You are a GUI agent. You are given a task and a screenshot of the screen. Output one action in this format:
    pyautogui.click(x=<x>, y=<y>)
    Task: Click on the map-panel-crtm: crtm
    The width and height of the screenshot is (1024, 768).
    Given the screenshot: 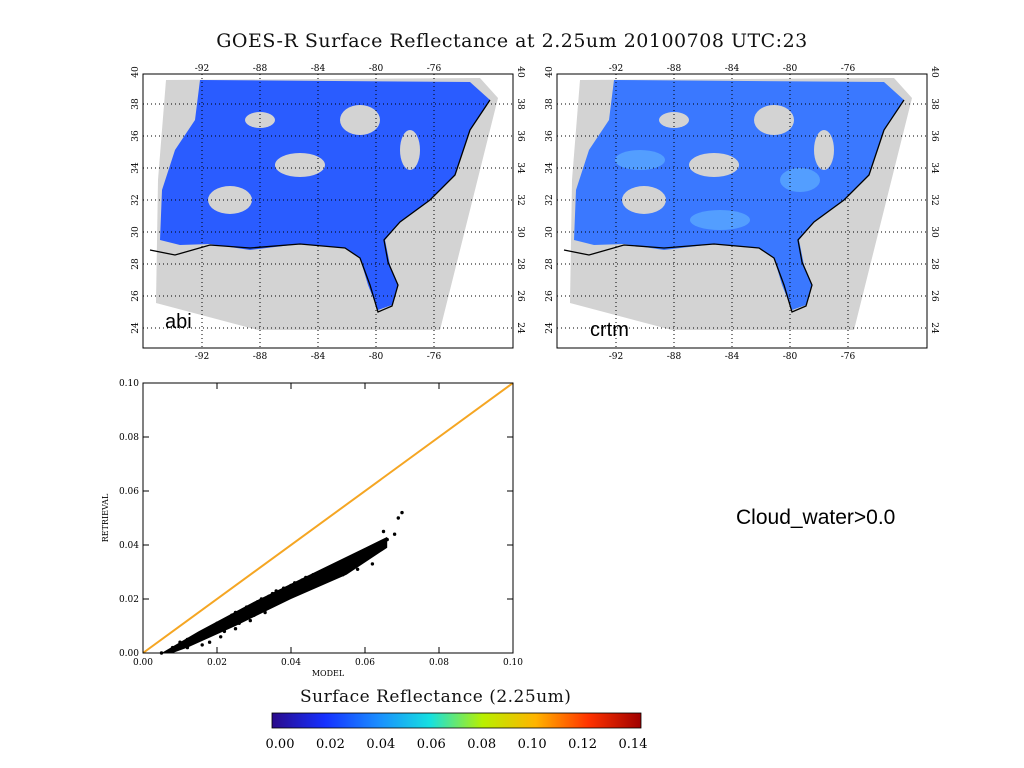 What is the action you would take?
    pyautogui.click(x=742, y=211)
    